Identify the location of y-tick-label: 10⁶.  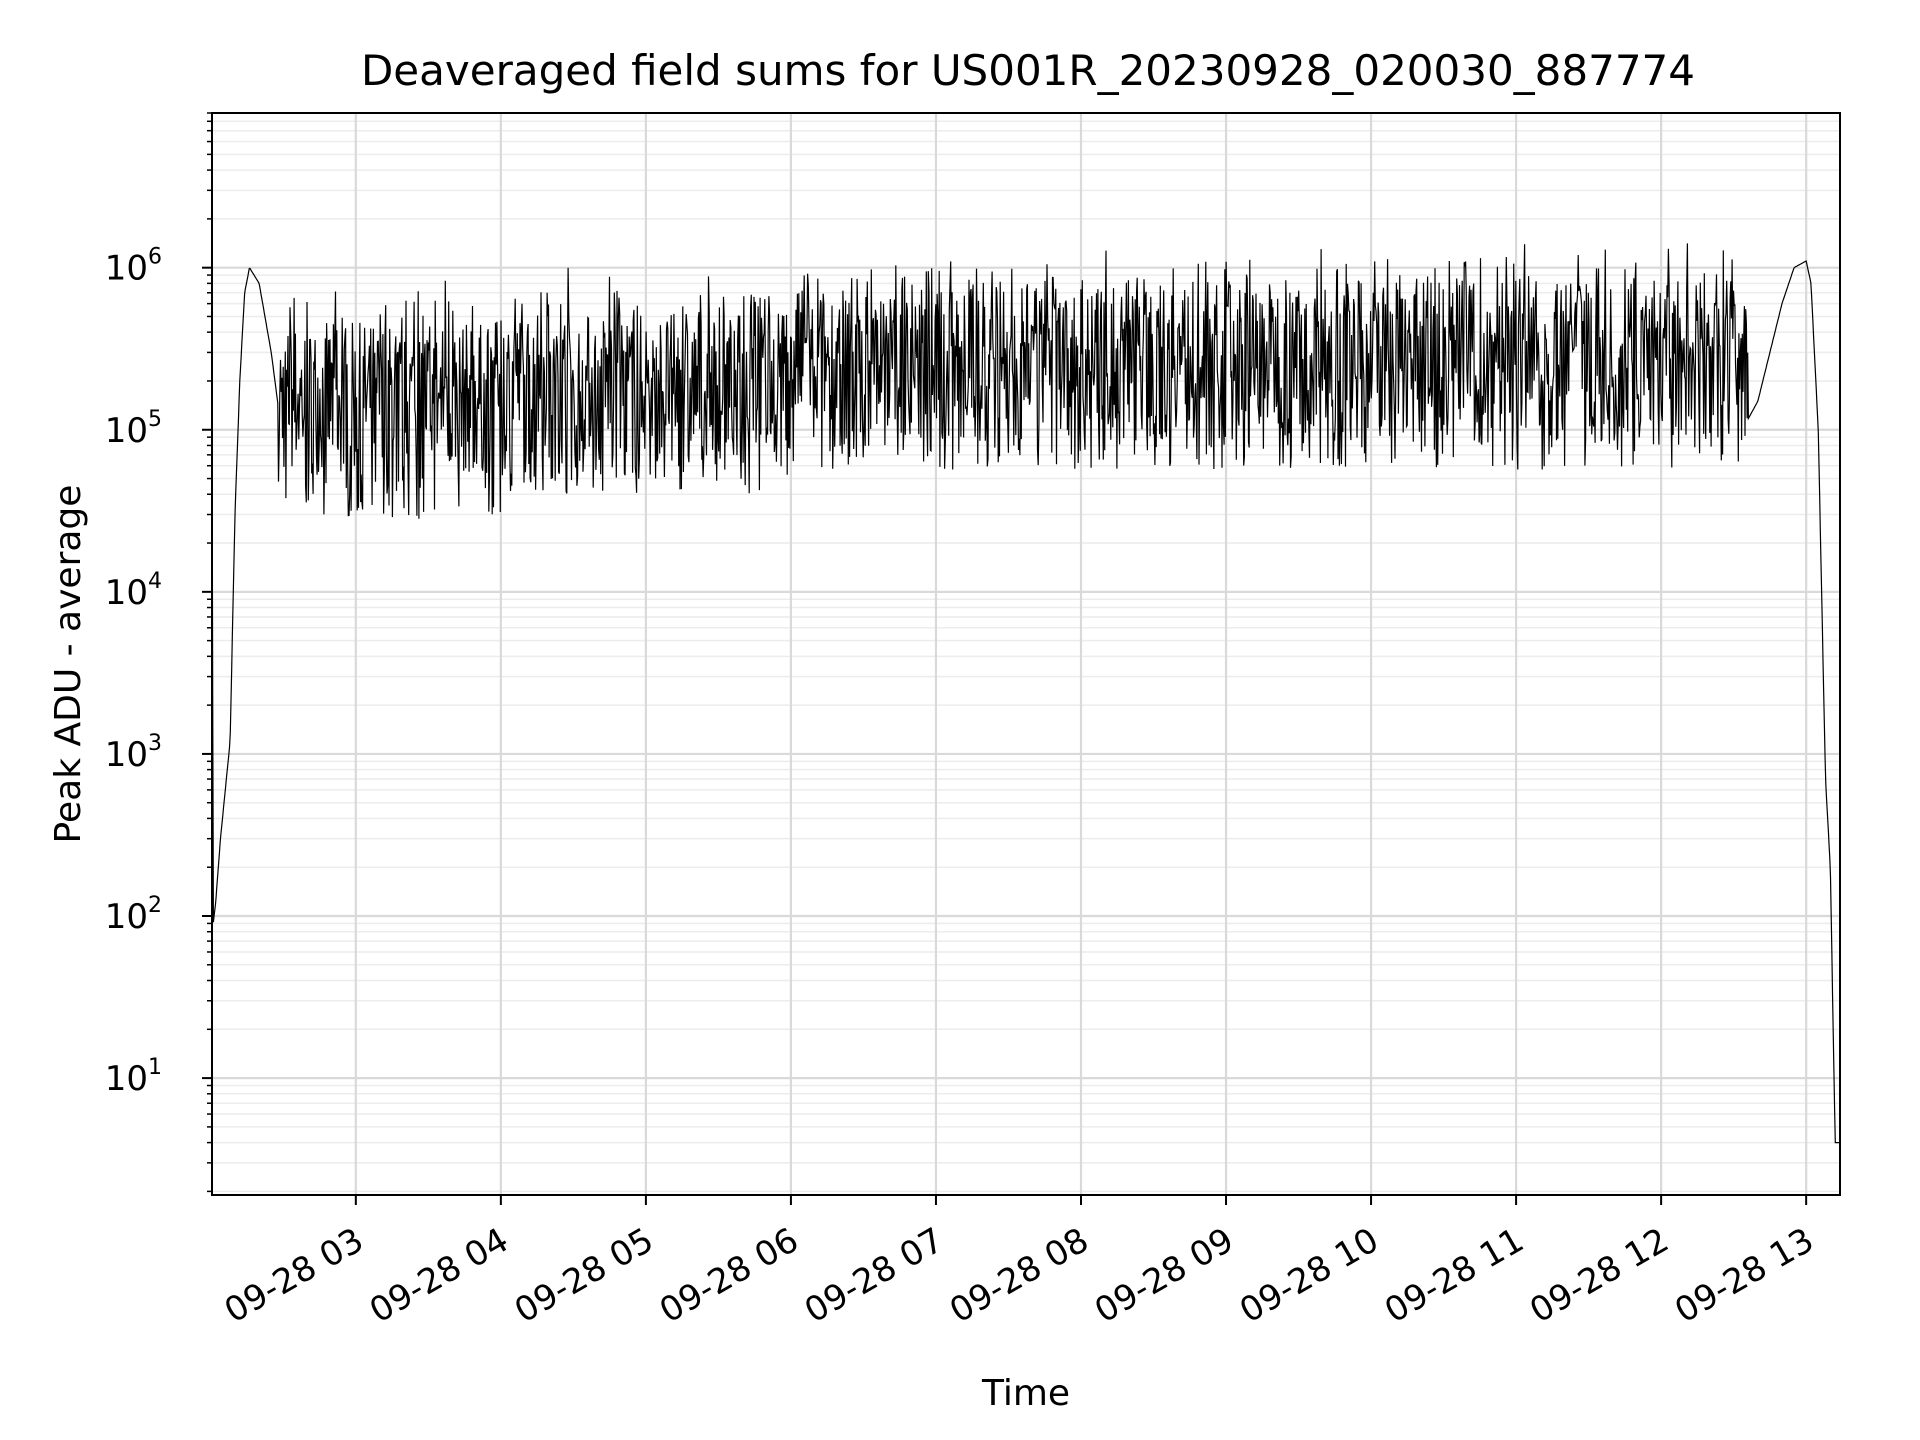
(133, 267).